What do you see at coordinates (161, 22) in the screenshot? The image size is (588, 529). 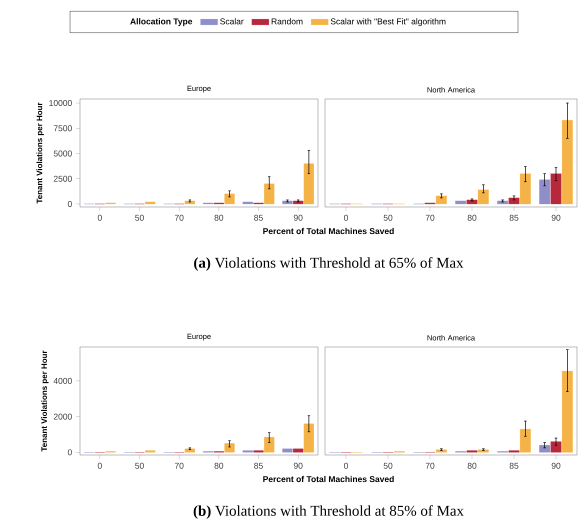 I see `legend-title: Allocation Type` at bounding box center [161, 22].